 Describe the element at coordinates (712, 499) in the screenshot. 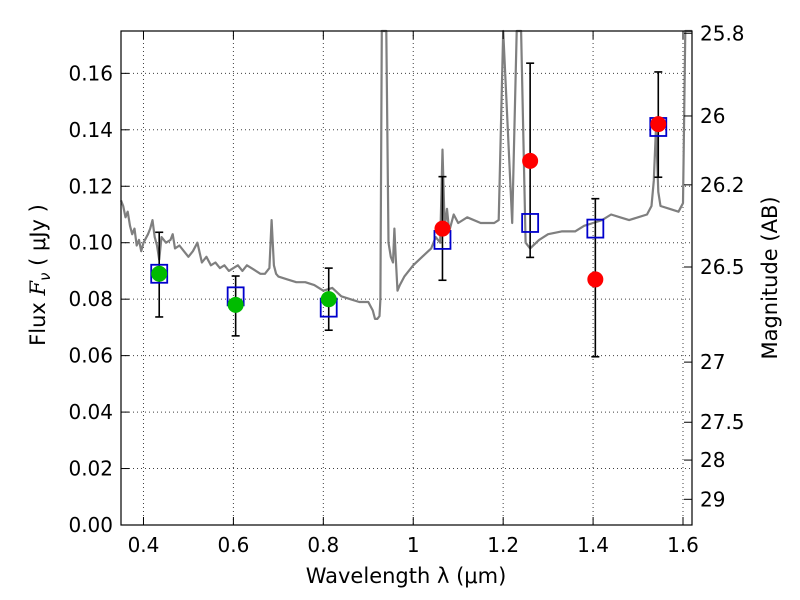

I see `y2-tick-label: 29` at that location.